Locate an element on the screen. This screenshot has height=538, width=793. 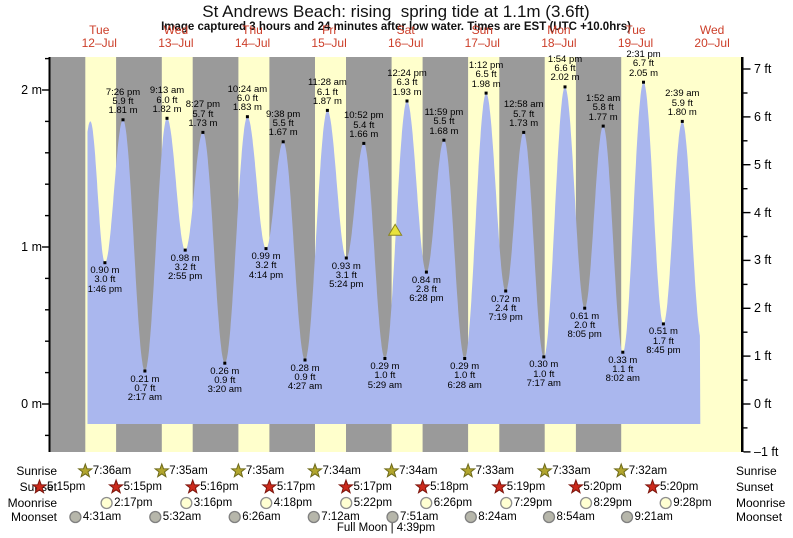
high-tide-annotation: 1:54 pm 6.6 ft 2.02 m is located at coordinates (565, 68).